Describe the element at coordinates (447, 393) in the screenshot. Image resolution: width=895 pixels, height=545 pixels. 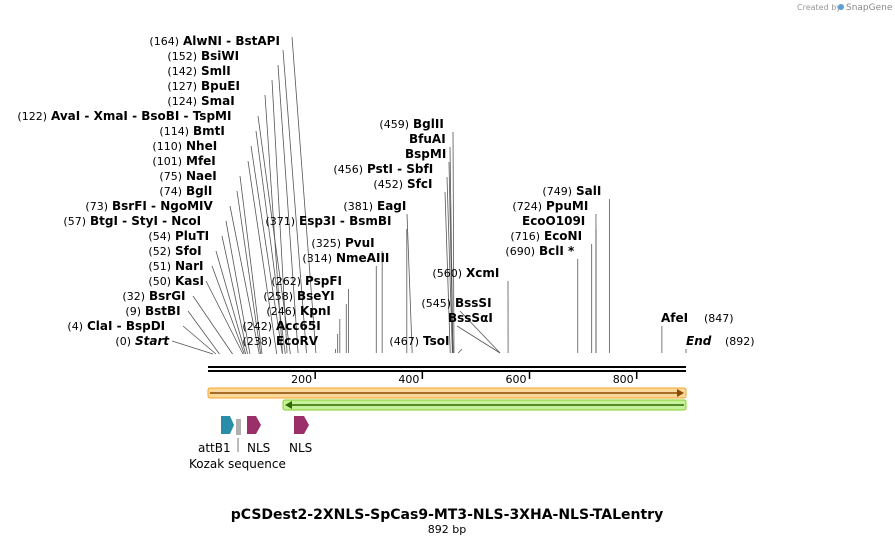
I see `forward-feature-bar` at that location.